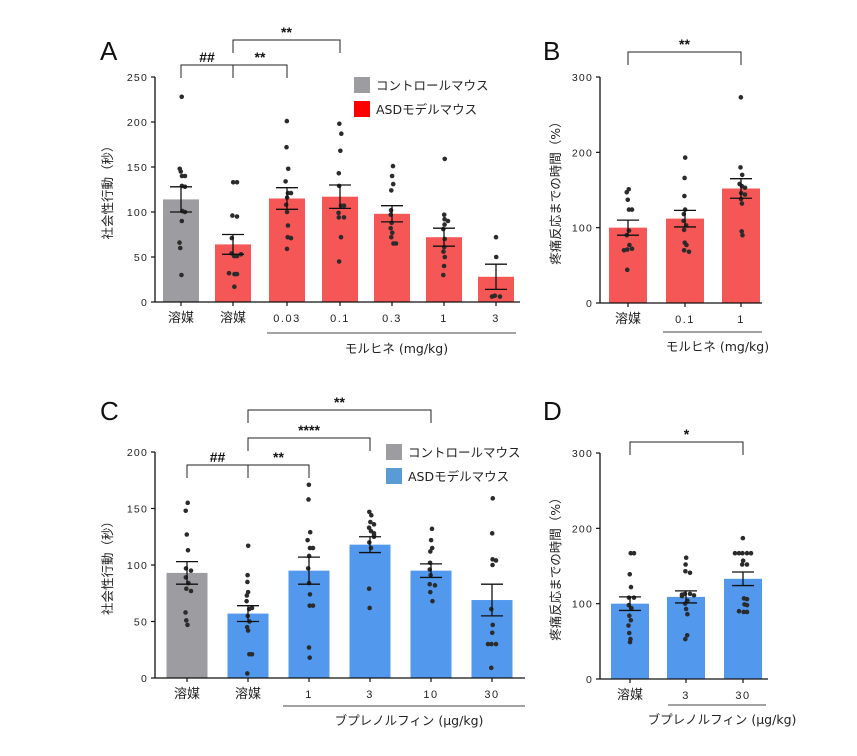  Describe the element at coordinates (137, 510) in the screenshot. I see `y-tick-label: 150` at that location.